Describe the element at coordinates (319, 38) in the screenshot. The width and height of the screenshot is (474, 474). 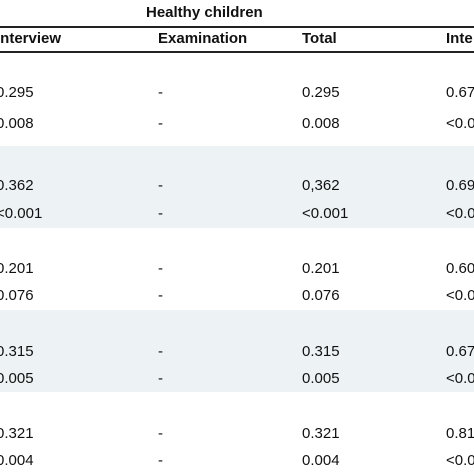
I see `header-total: Total` at that location.